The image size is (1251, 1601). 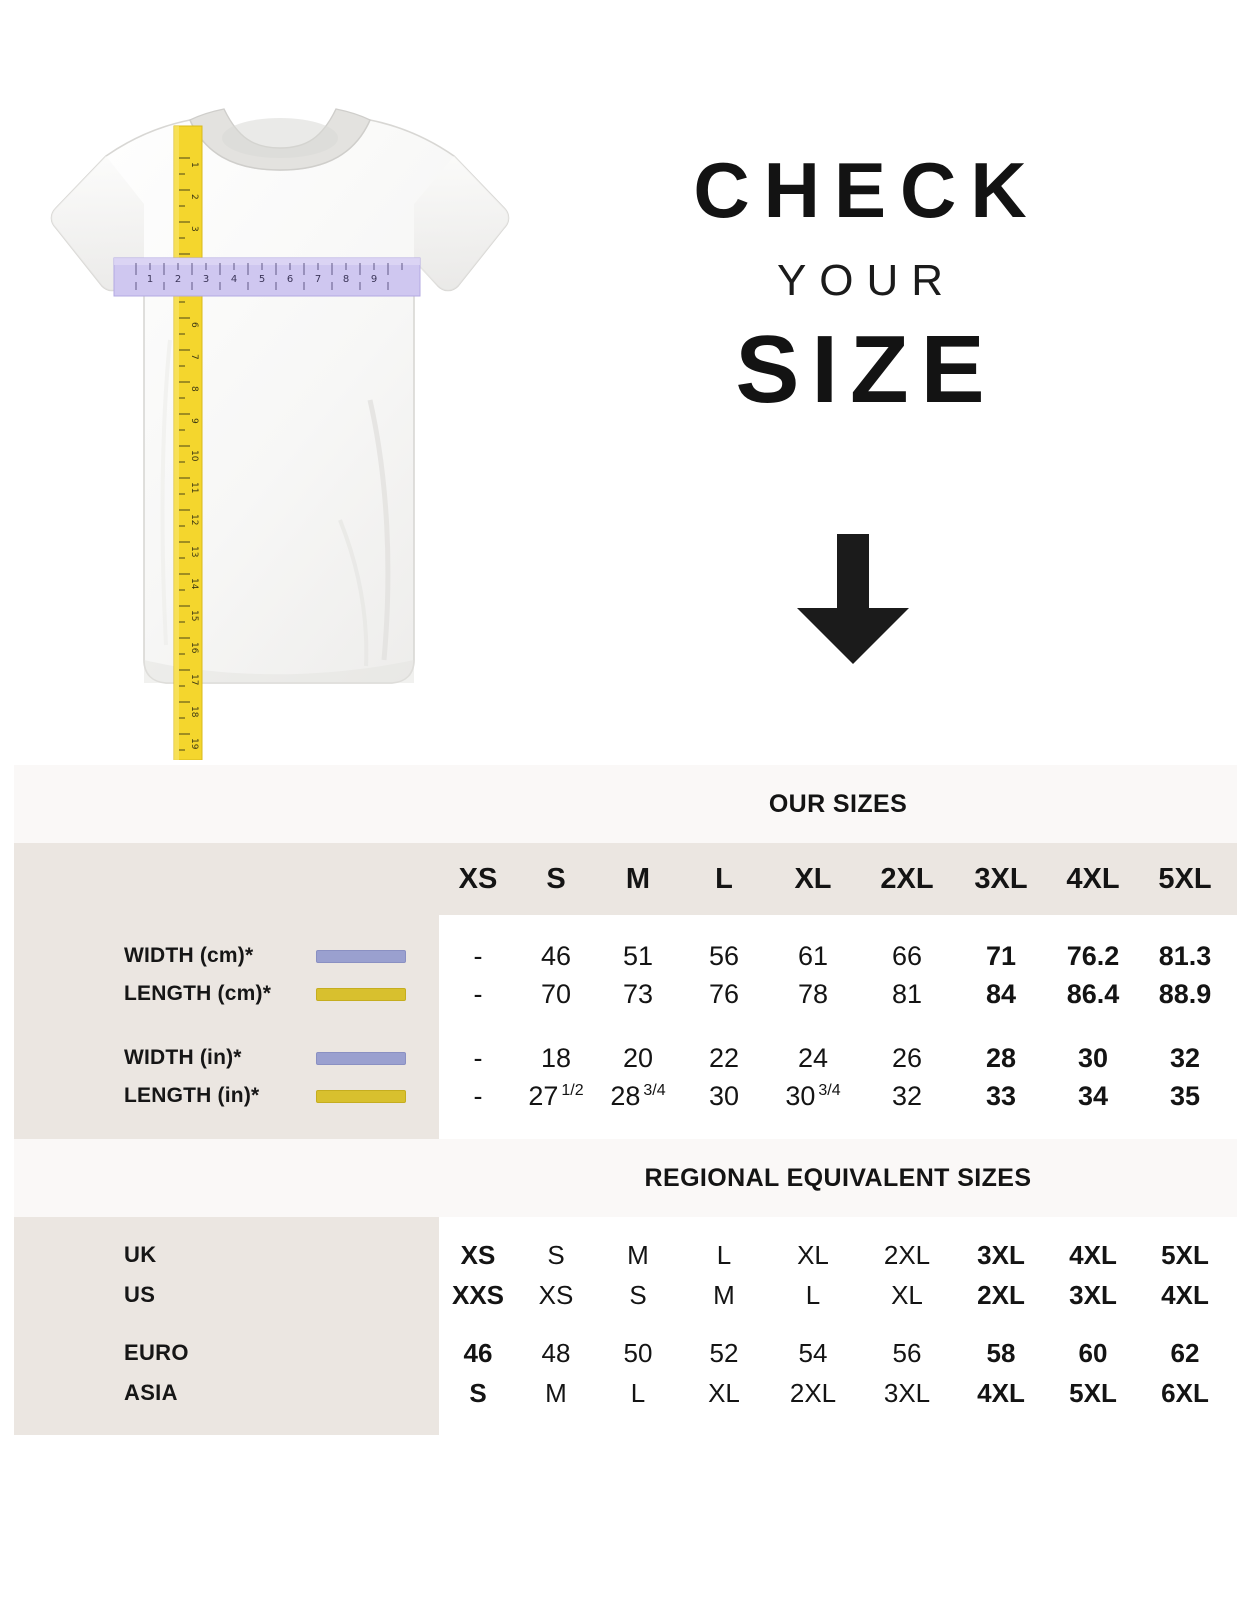 I want to click on headline-line-your: YOUR, so click(x=866, y=280).